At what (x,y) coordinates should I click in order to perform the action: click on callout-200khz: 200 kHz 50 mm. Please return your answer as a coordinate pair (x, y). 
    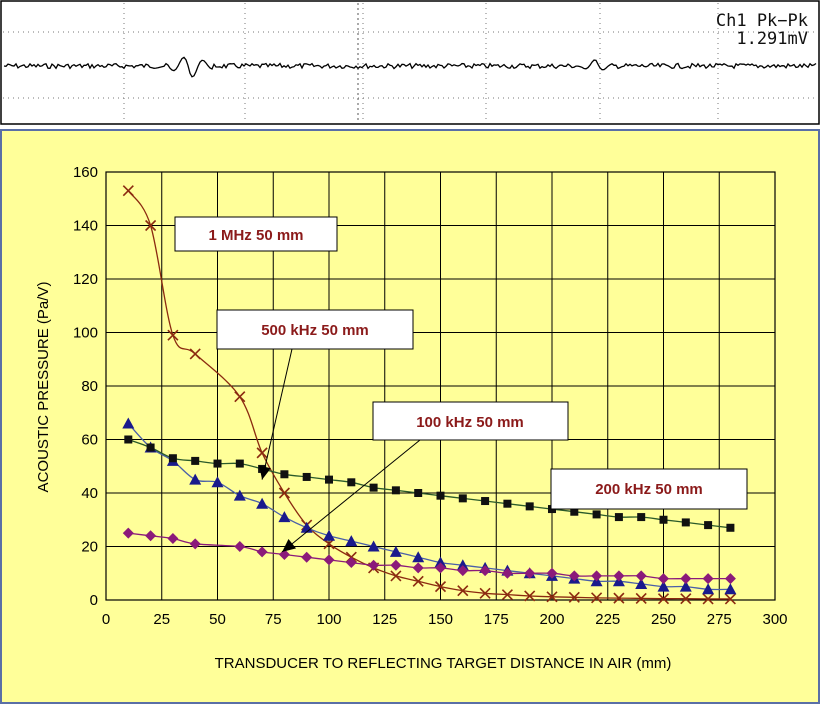
    Looking at the image, I should click on (649, 489).